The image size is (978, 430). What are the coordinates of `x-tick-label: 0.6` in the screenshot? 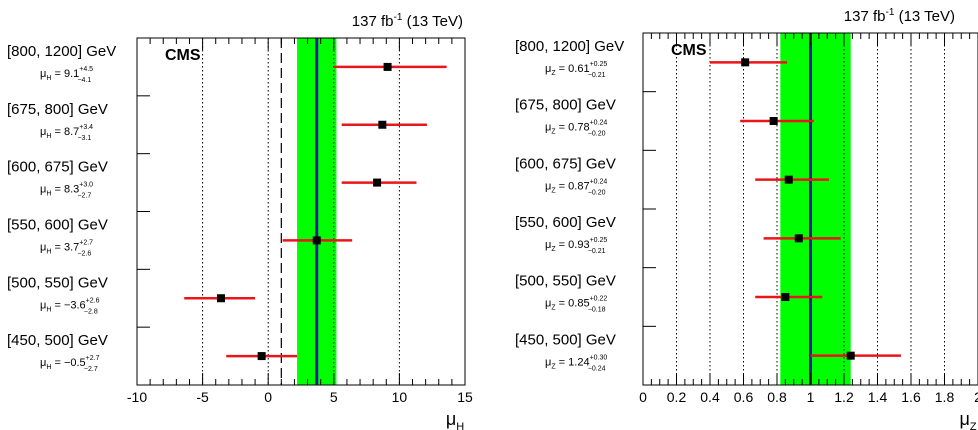 It's located at (744, 397).